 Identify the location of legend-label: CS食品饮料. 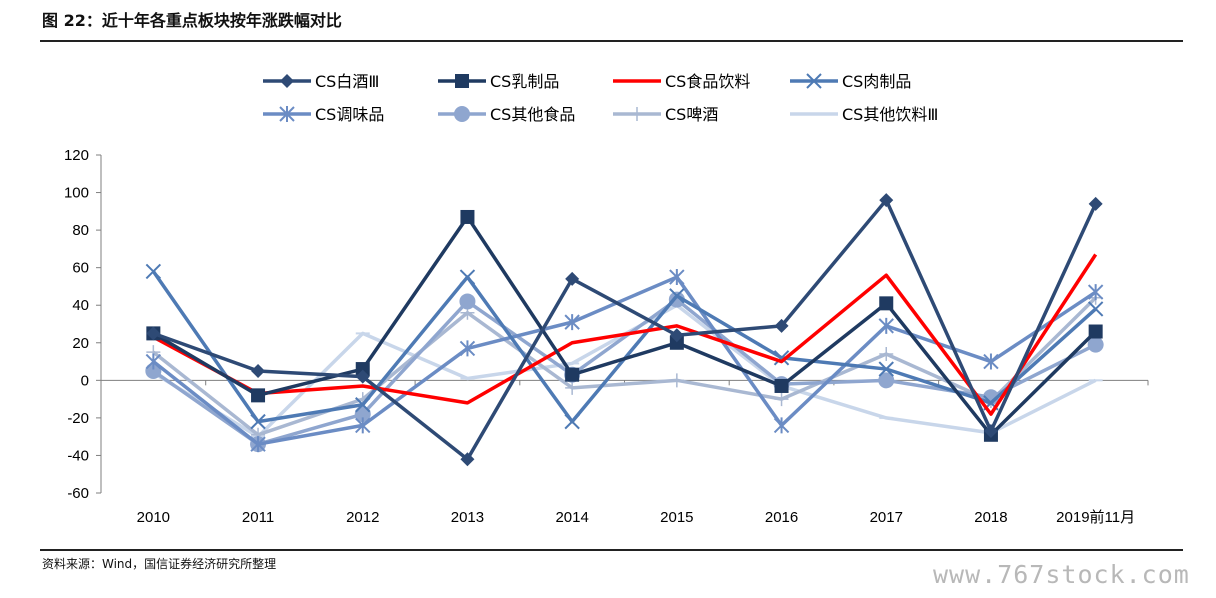
(707, 81).